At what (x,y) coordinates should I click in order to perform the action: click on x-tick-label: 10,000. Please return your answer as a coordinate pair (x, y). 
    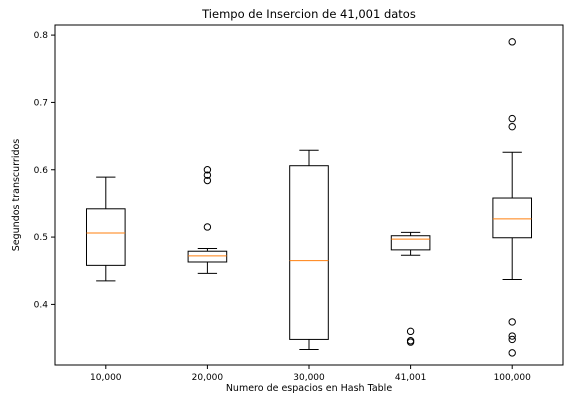
    Looking at the image, I should click on (106, 378).